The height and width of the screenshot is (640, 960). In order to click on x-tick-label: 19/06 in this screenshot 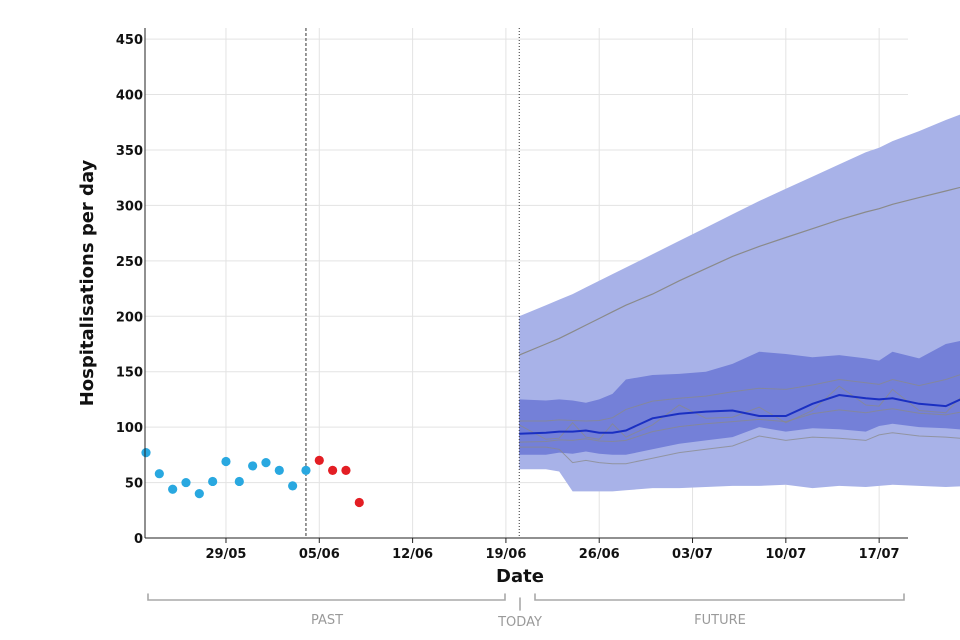, I will do `click(505, 554)`.